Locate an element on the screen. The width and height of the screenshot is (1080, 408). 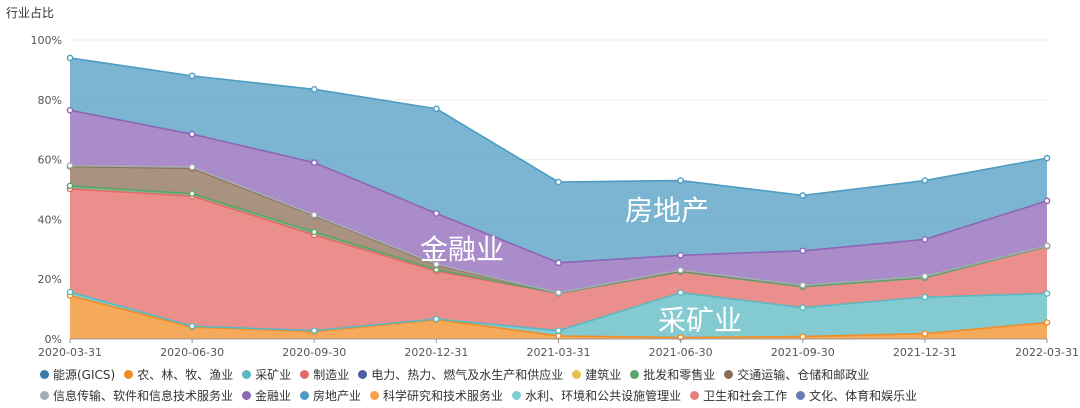
legend-label: 农、林、牧、渔业 is located at coordinates (185, 375).